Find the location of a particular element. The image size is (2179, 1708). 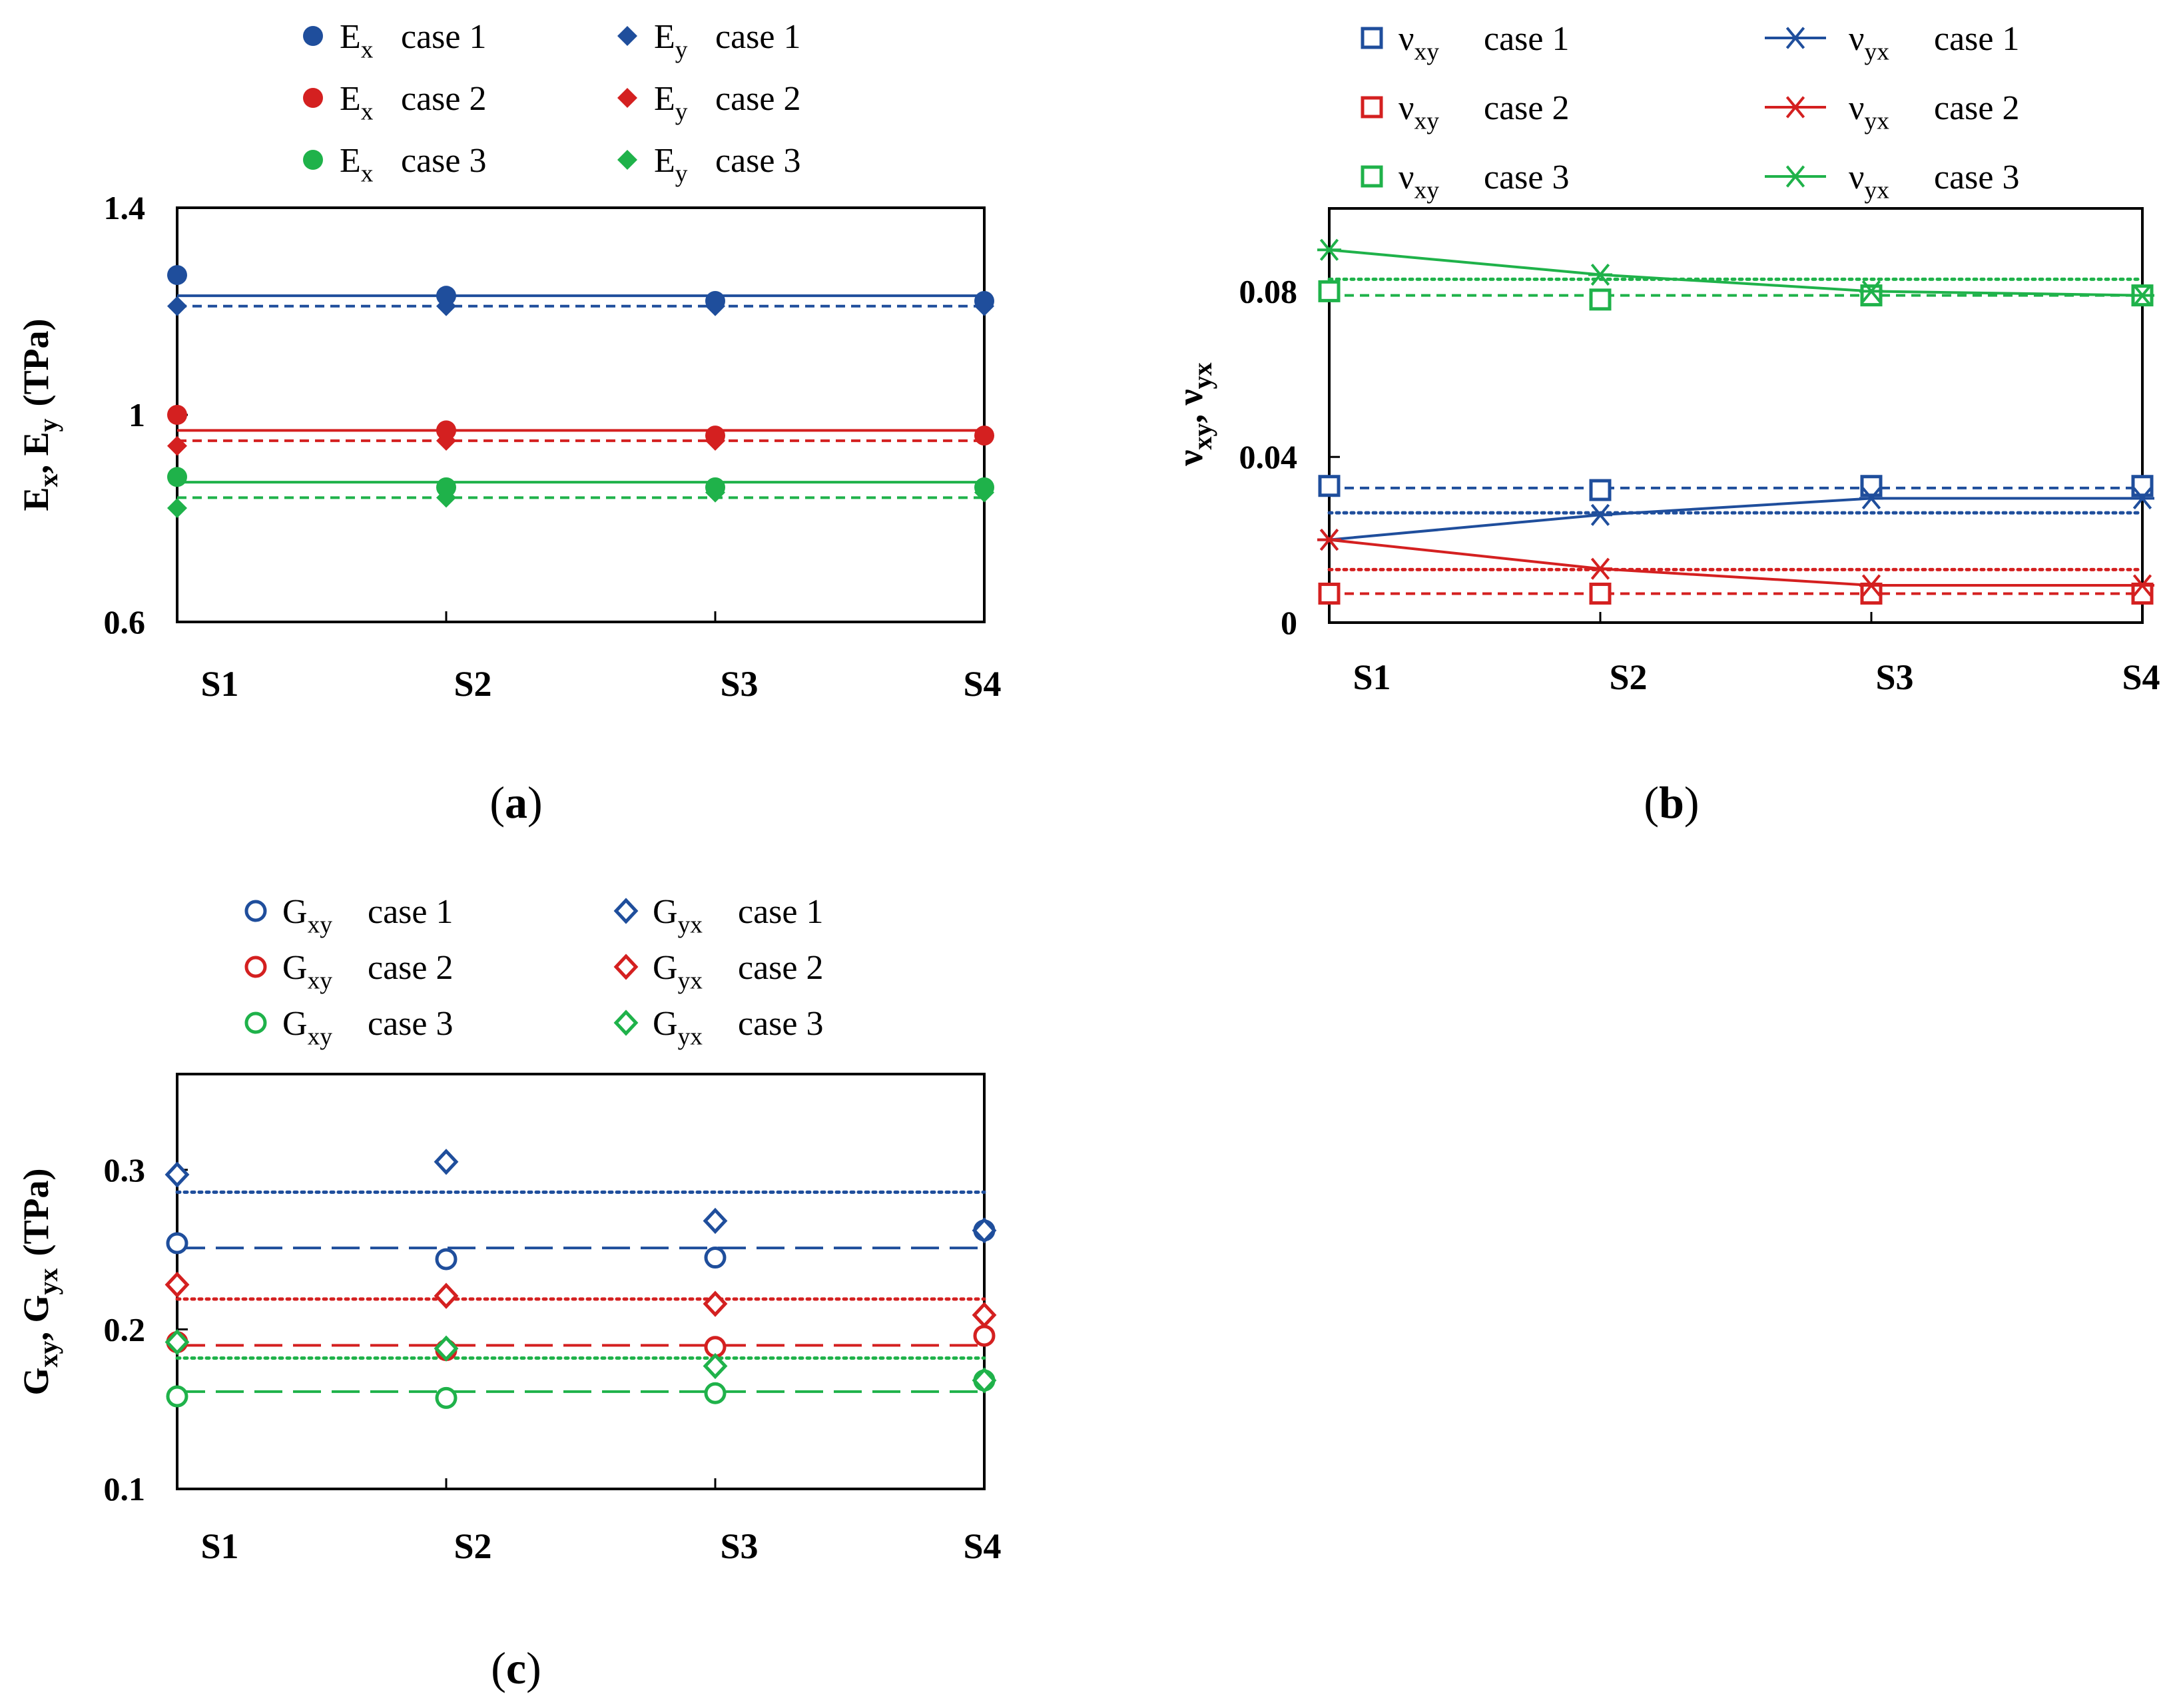

legend-symbol-sub: x is located at coordinates (367, 112).